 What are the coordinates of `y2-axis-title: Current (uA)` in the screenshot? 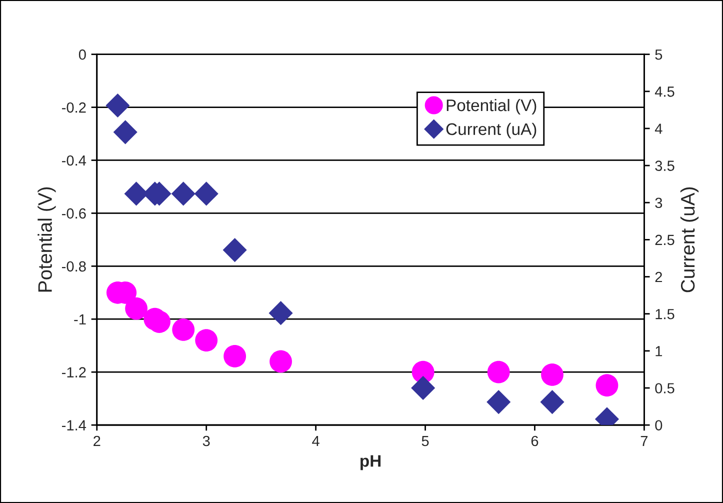 It's located at (689, 239).